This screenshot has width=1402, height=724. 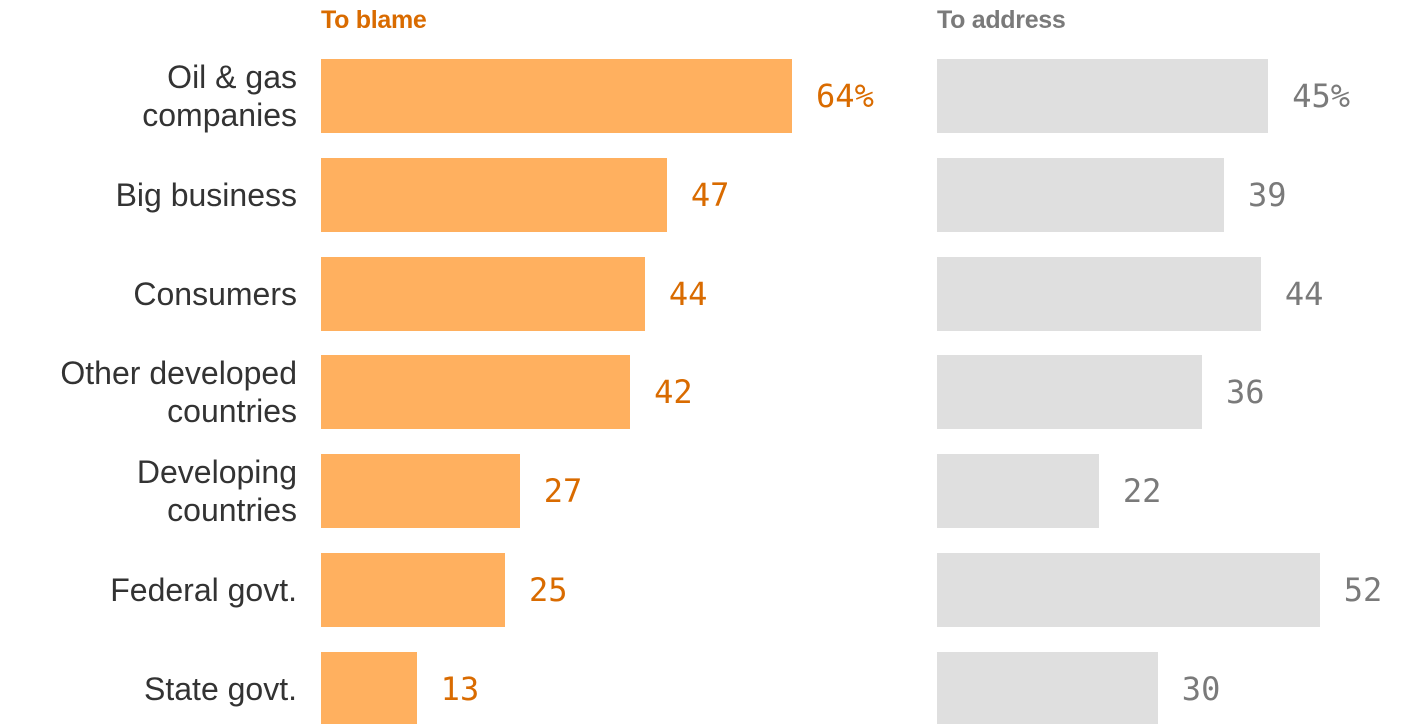 What do you see at coordinates (203, 590) in the screenshot?
I see `category-label: Federal govt.` at bounding box center [203, 590].